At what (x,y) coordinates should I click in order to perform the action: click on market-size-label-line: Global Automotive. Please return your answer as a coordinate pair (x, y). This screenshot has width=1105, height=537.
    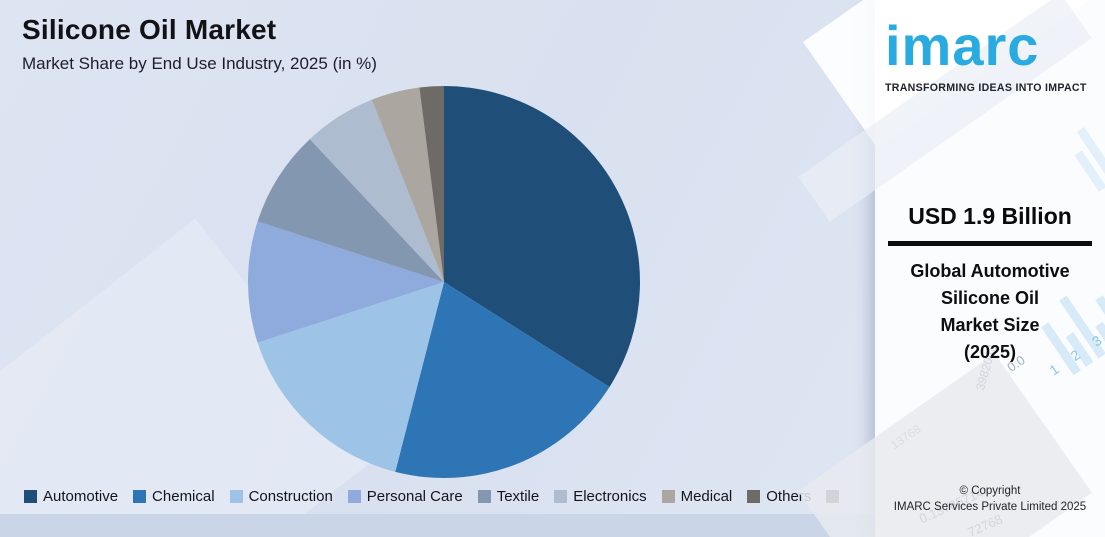
    Looking at the image, I should click on (990, 271).